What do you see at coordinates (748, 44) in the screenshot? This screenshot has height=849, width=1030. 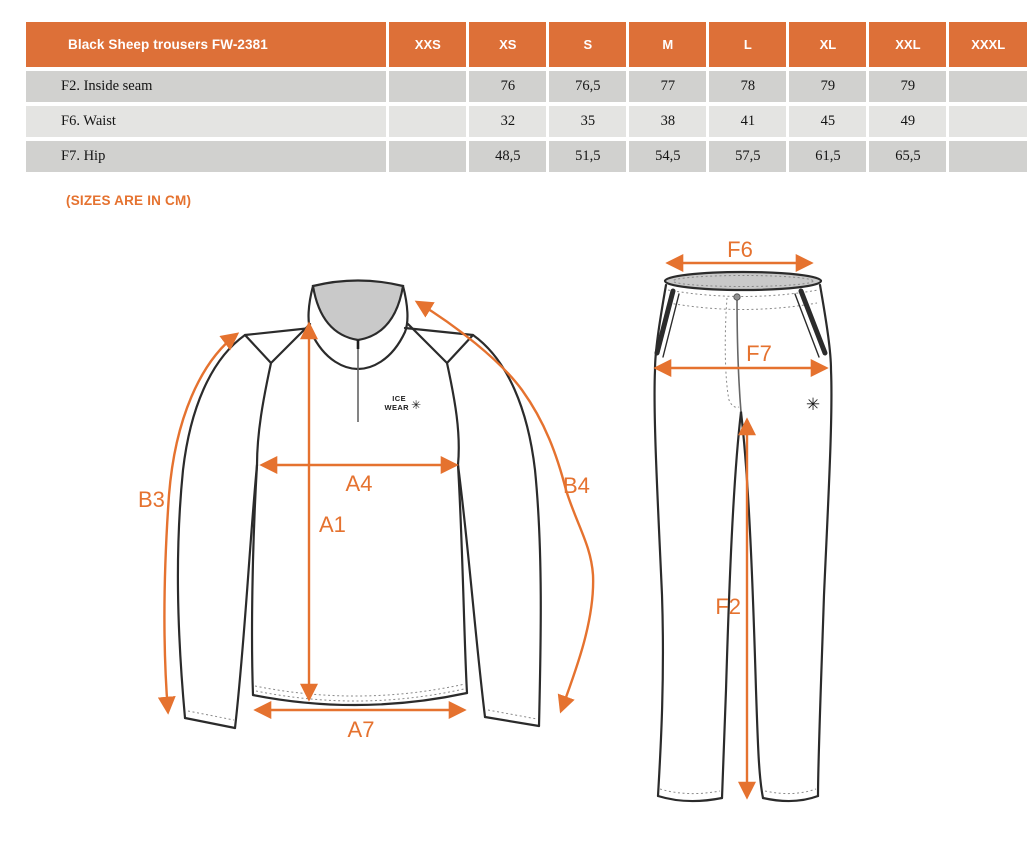 I see `col-header-l: L` at bounding box center [748, 44].